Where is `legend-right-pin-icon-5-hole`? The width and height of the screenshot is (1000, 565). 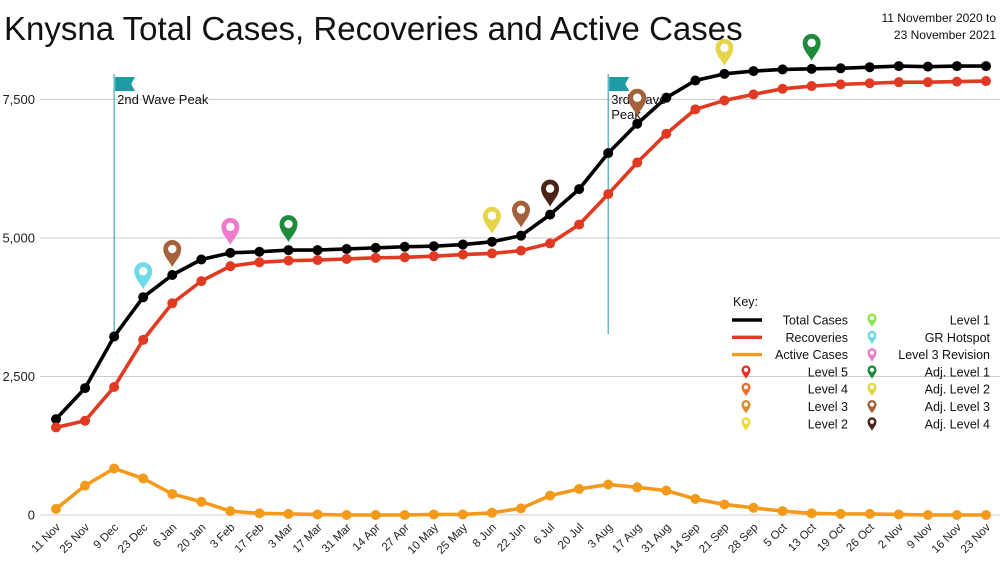
legend-right-pin-icon-5-hole is located at coordinates (872, 404).